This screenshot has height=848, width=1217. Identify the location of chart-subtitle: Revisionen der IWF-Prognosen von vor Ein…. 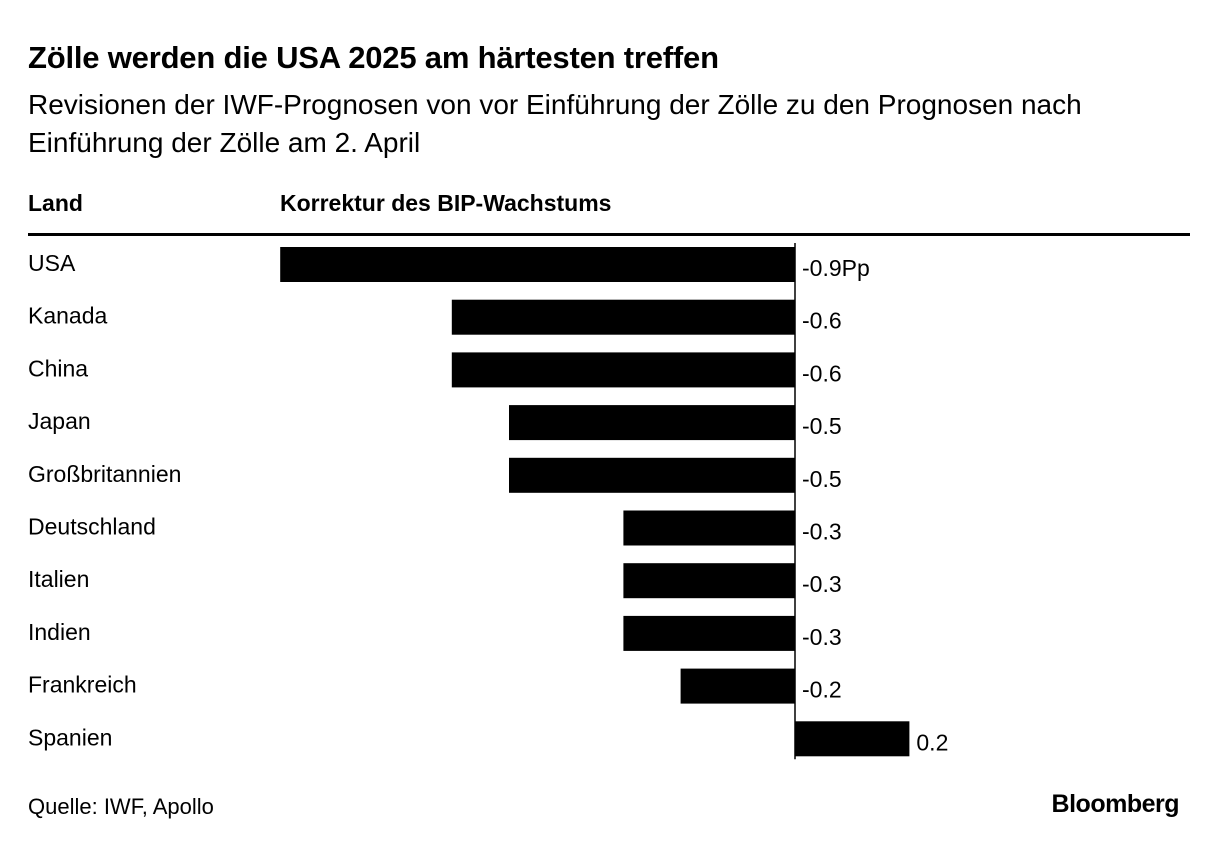
(555, 123).